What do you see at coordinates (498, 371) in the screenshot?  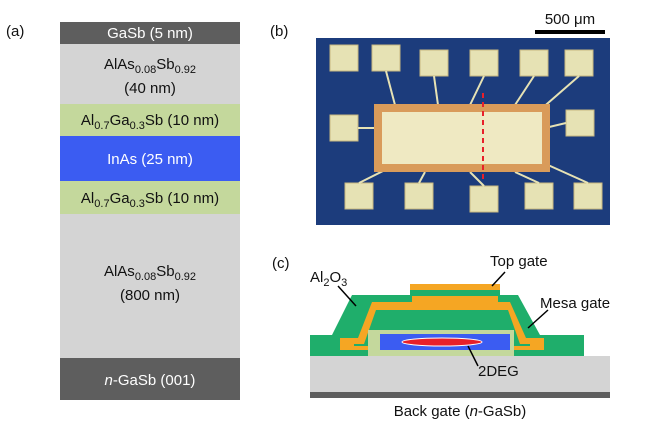 I see `device-label: 2DEG` at bounding box center [498, 371].